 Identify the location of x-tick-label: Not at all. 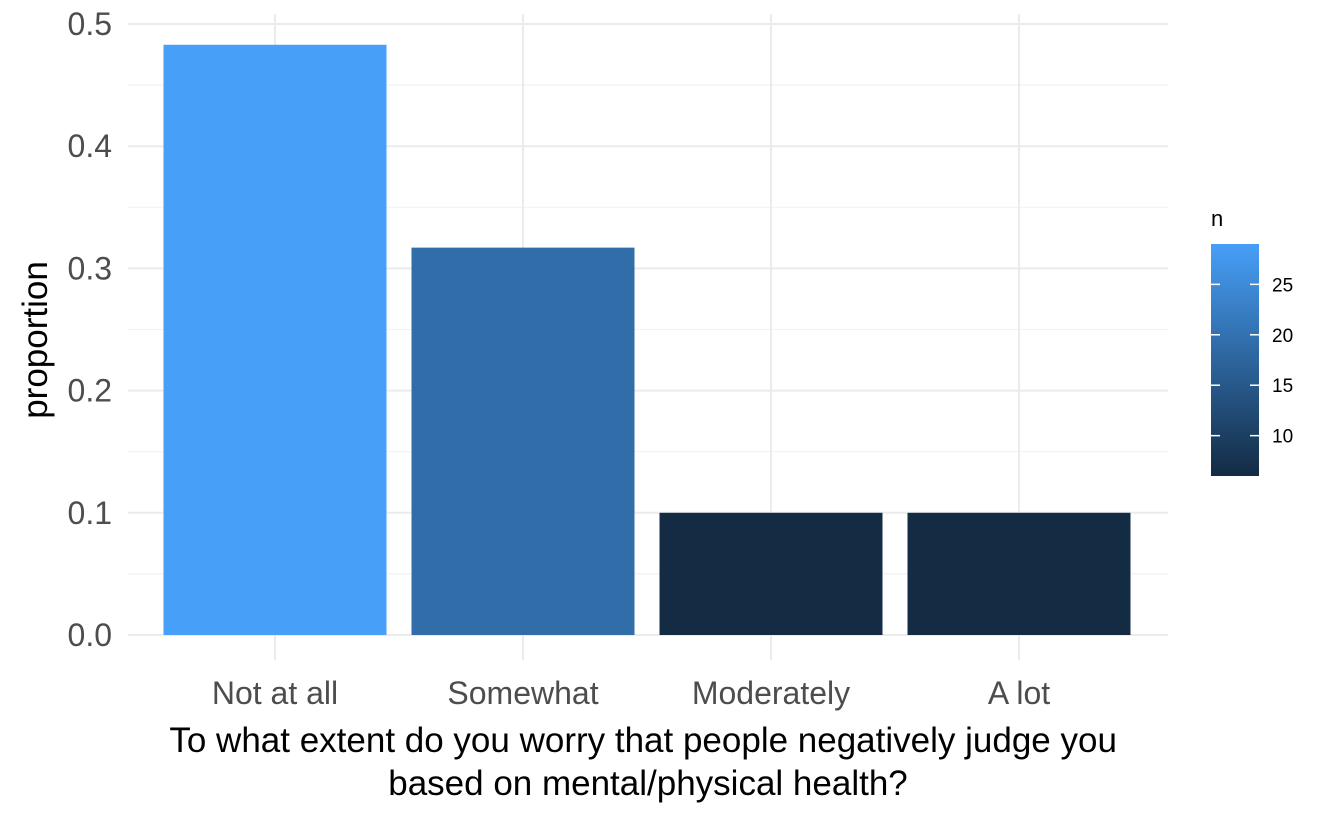
(275, 693).